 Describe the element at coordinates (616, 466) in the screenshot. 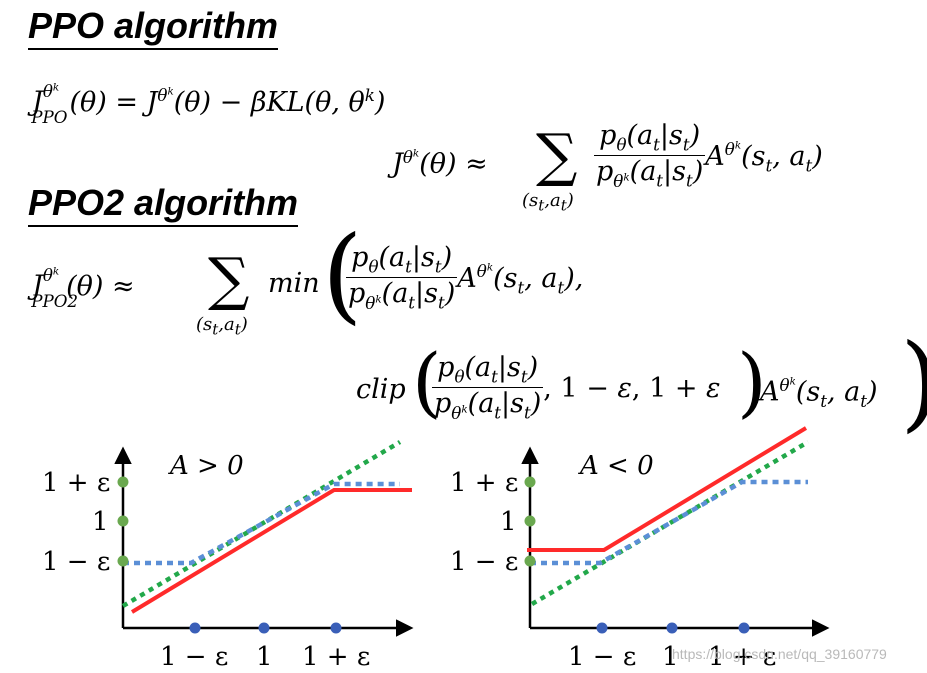

I see `condition-label-right: A < 0` at that location.